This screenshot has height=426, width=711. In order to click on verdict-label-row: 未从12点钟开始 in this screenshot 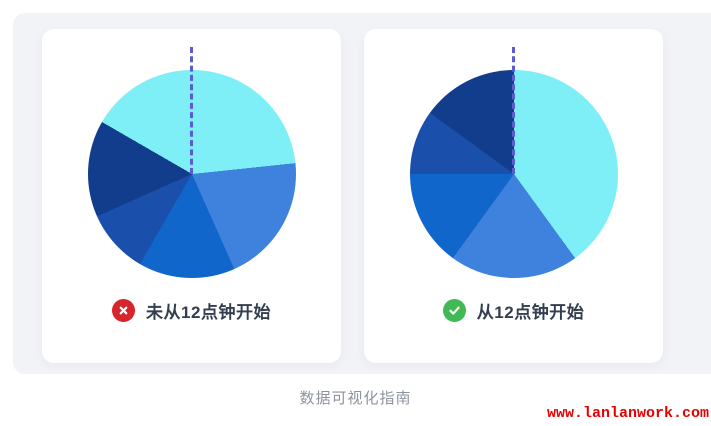, I will do `click(191, 310)`.